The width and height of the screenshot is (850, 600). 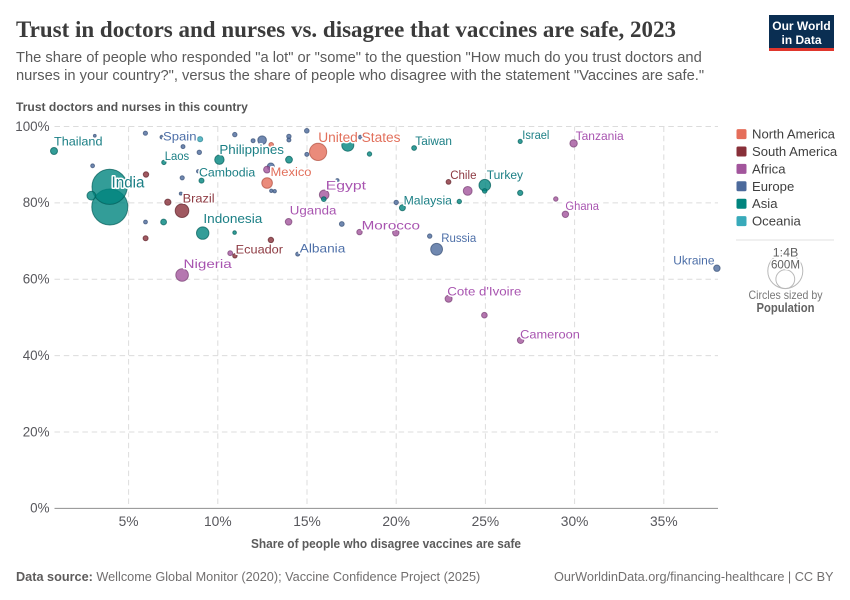 I want to click on svg-text: 100%, so click(x=32, y=126).